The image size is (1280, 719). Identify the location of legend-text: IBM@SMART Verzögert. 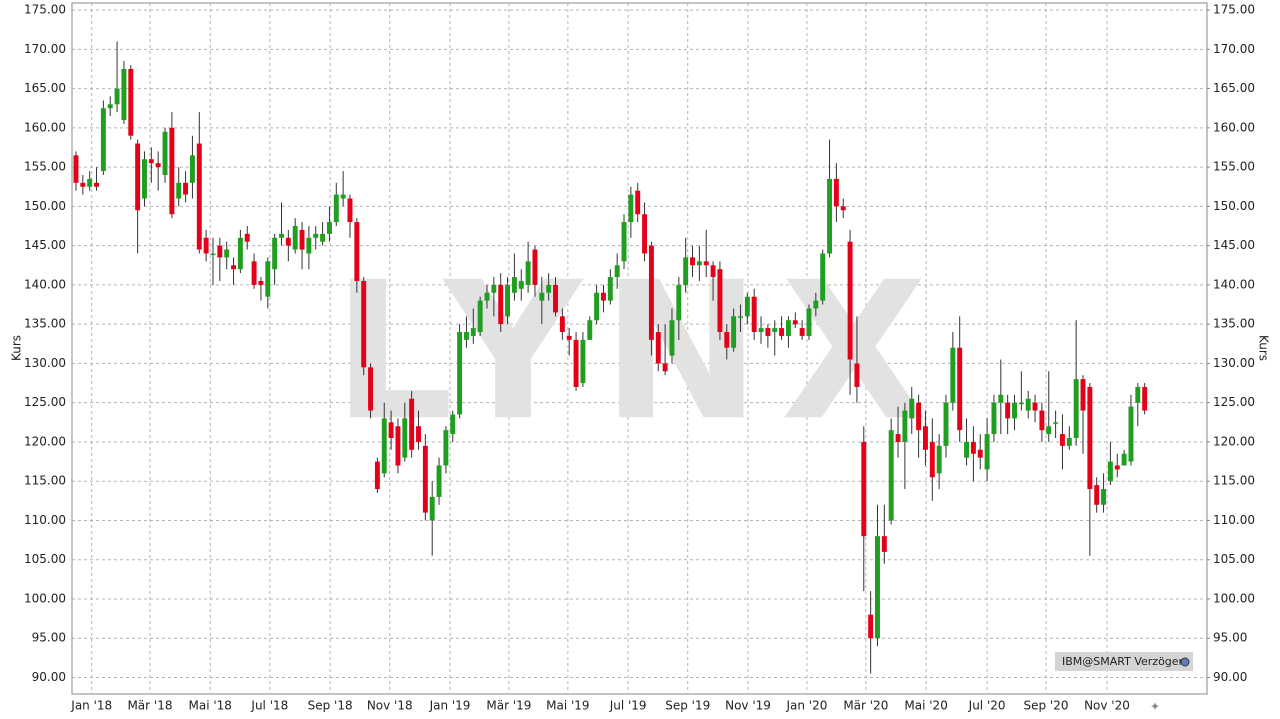
(1125, 661).